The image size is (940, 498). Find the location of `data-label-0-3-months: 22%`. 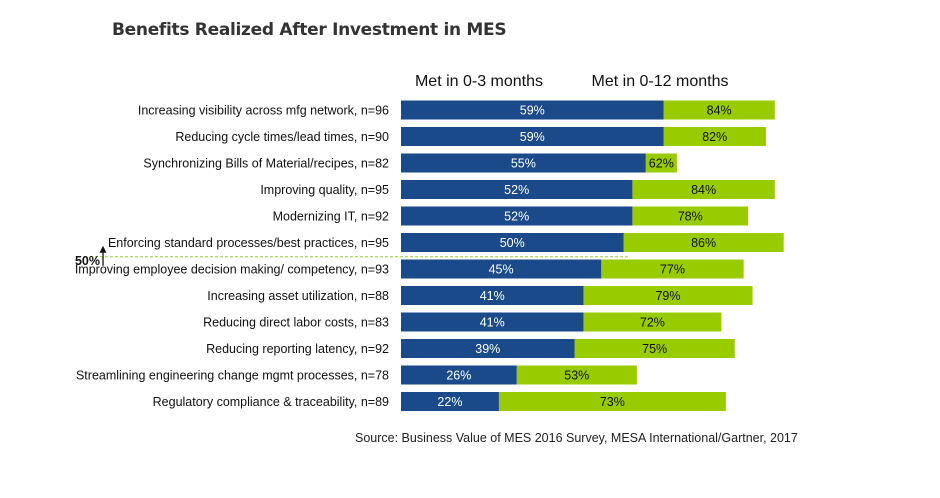

data-label-0-3-months: 22% is located at coordinates (449, 402).